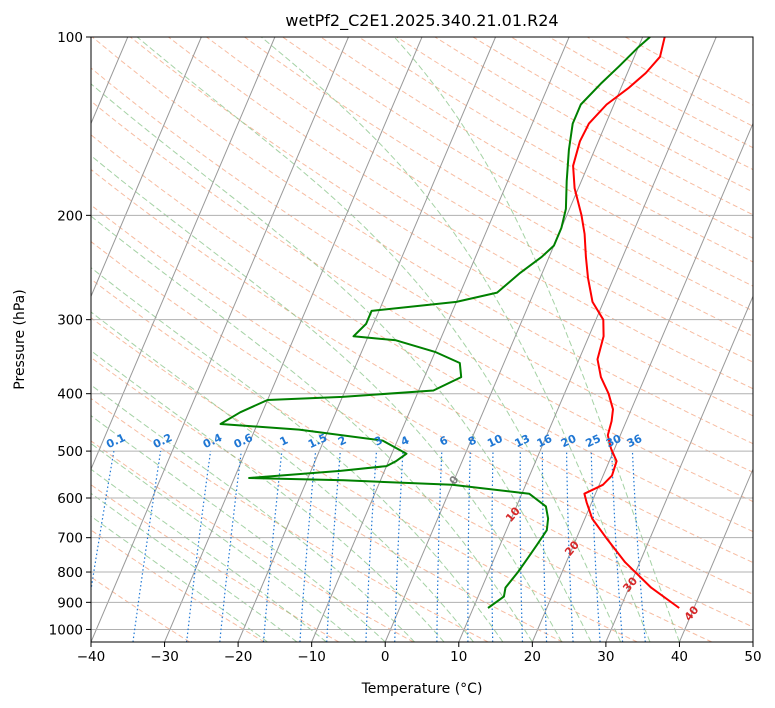 This screenshot has height=708, width=775. I want to click on mixing-ratio-label-text: 36, so click(635, 441).